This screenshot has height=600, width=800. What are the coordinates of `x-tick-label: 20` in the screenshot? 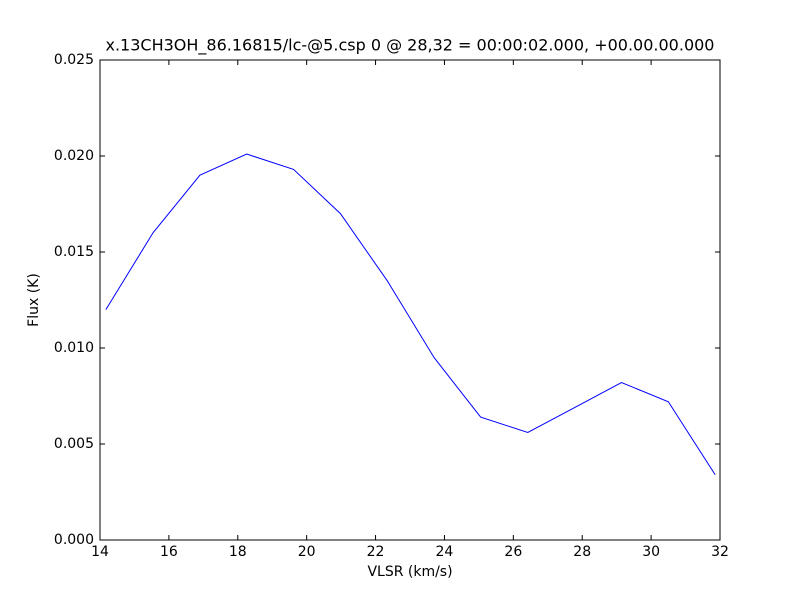 It's located at (307, 552).